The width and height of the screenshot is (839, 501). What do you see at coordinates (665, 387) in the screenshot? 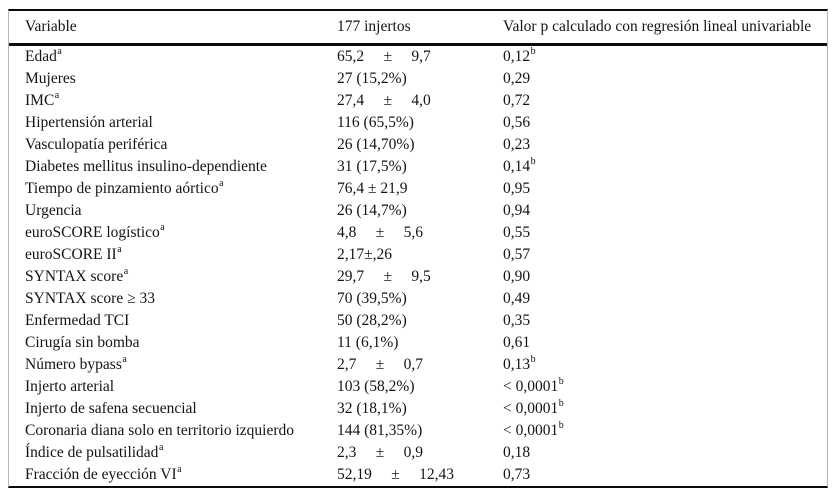
I see `p-cell: < 0,0001b` at bounding box center [665, 387].